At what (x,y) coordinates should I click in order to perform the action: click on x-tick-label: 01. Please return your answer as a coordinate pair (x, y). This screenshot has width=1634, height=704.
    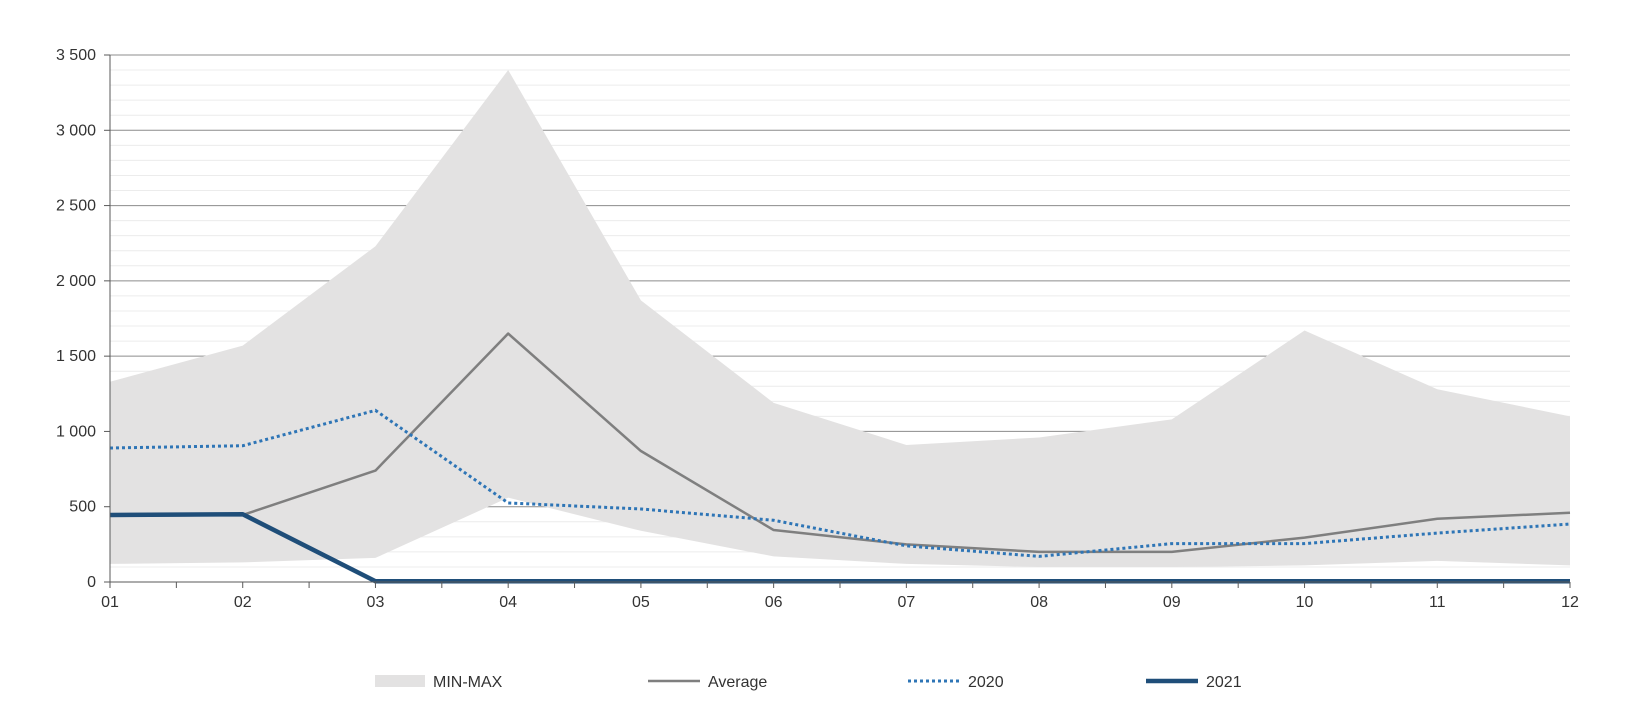
    Looking at the image, I should click on (110, 602).